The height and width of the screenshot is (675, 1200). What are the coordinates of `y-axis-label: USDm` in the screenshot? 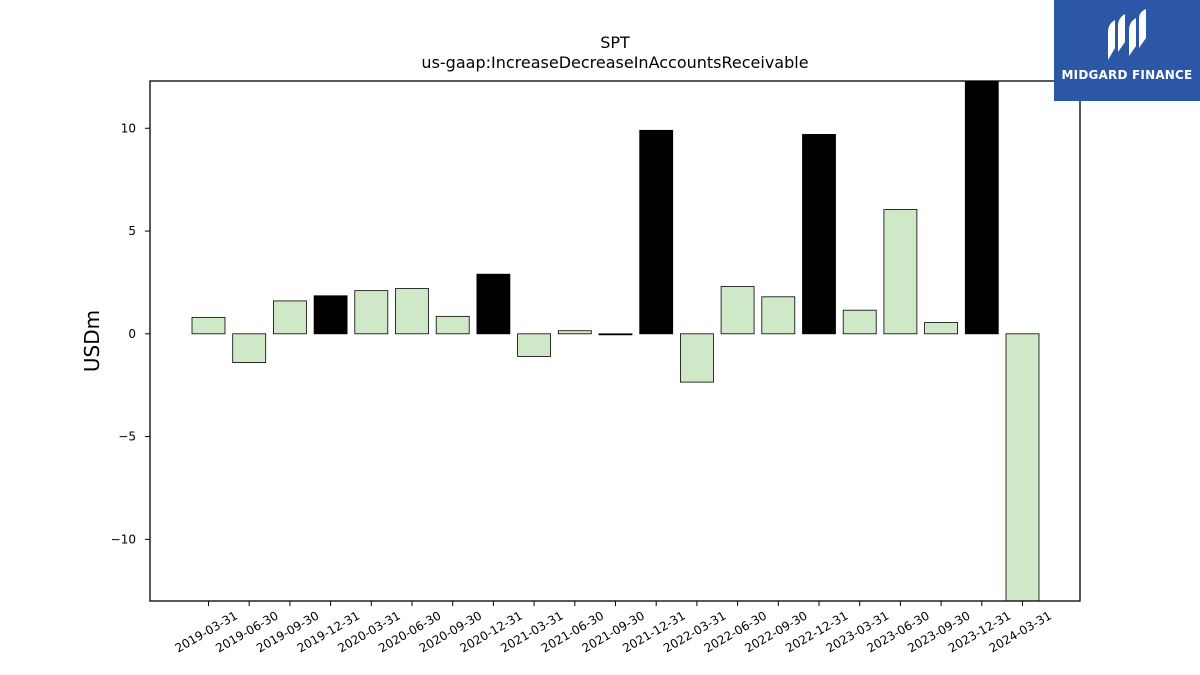 It's located at (92, 341).